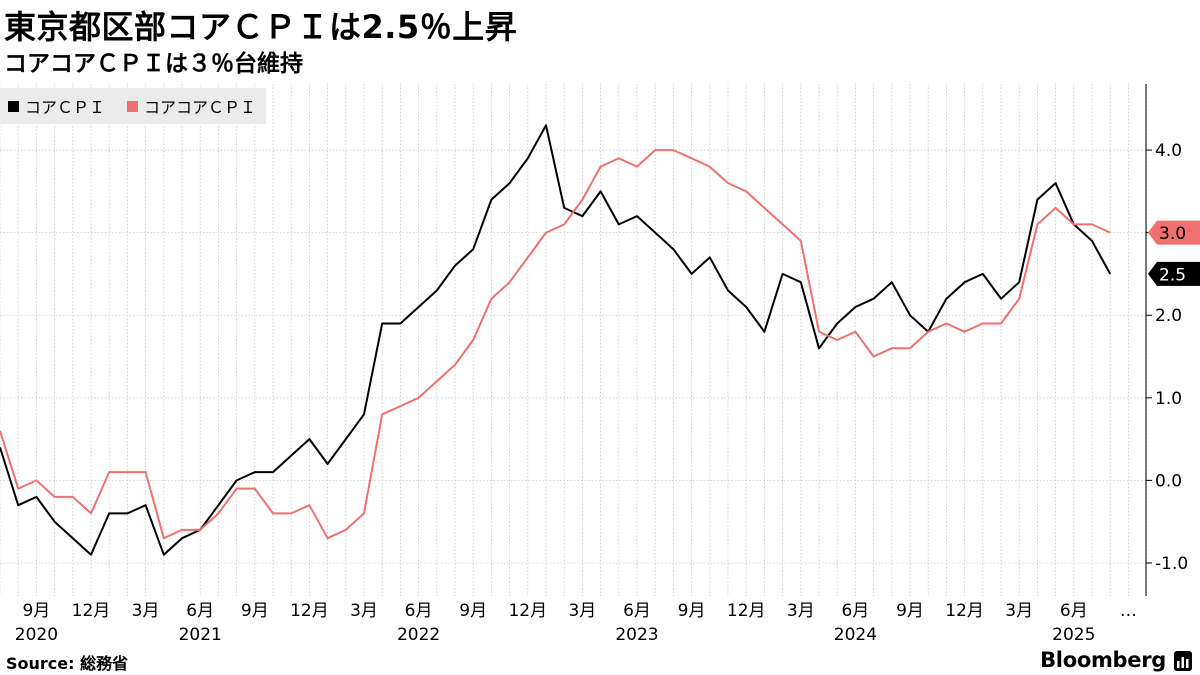 The width and height of the screenshot is (1200, 675). Describe the element at coordinates (200, 107) in the screenshot. I see `legend-label-corecore: コアコアＣＰＩ` at that location.